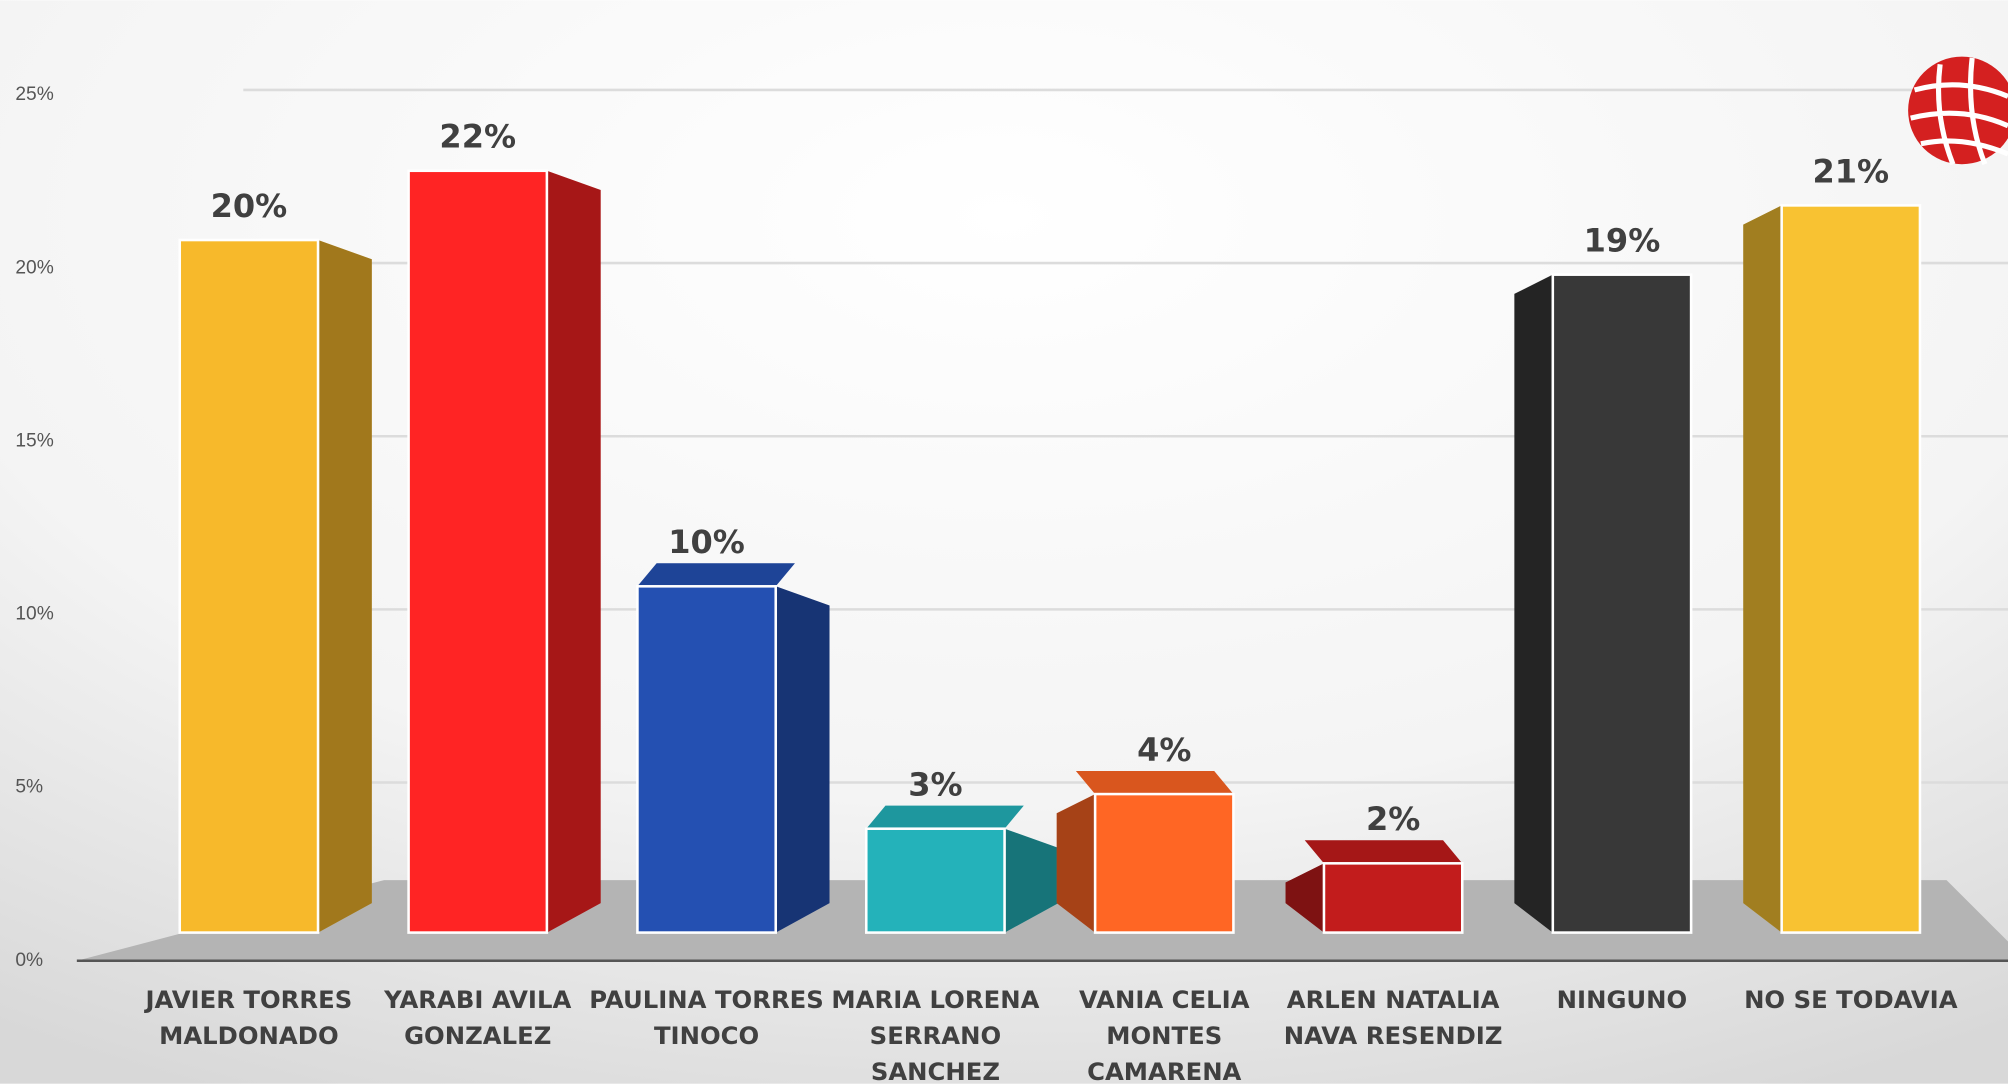  I want to click on y-tick-label: 25%, so click(34, 94).